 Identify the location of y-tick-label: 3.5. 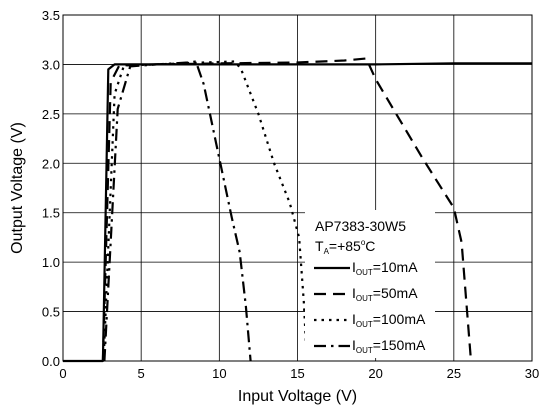
(51, 15).